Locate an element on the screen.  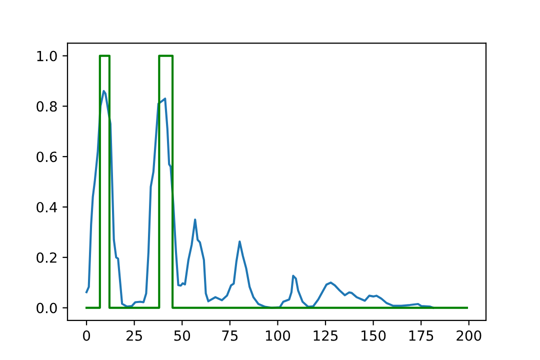
x-tick-label: 175 is located at coordinates (421, 335).